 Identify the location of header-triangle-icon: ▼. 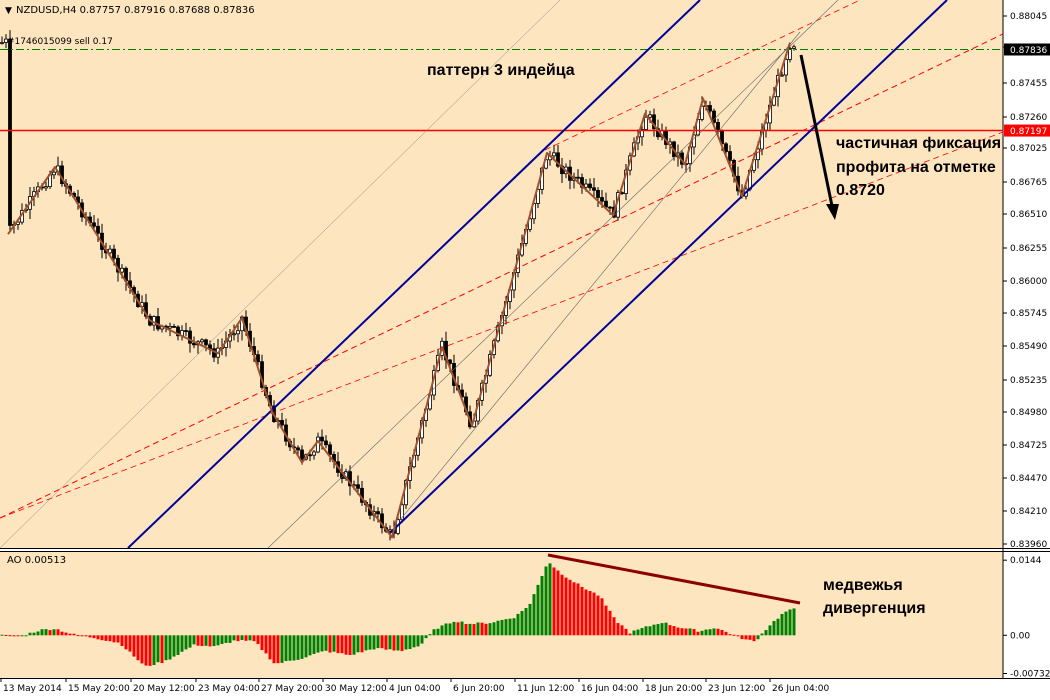
(8, 11).